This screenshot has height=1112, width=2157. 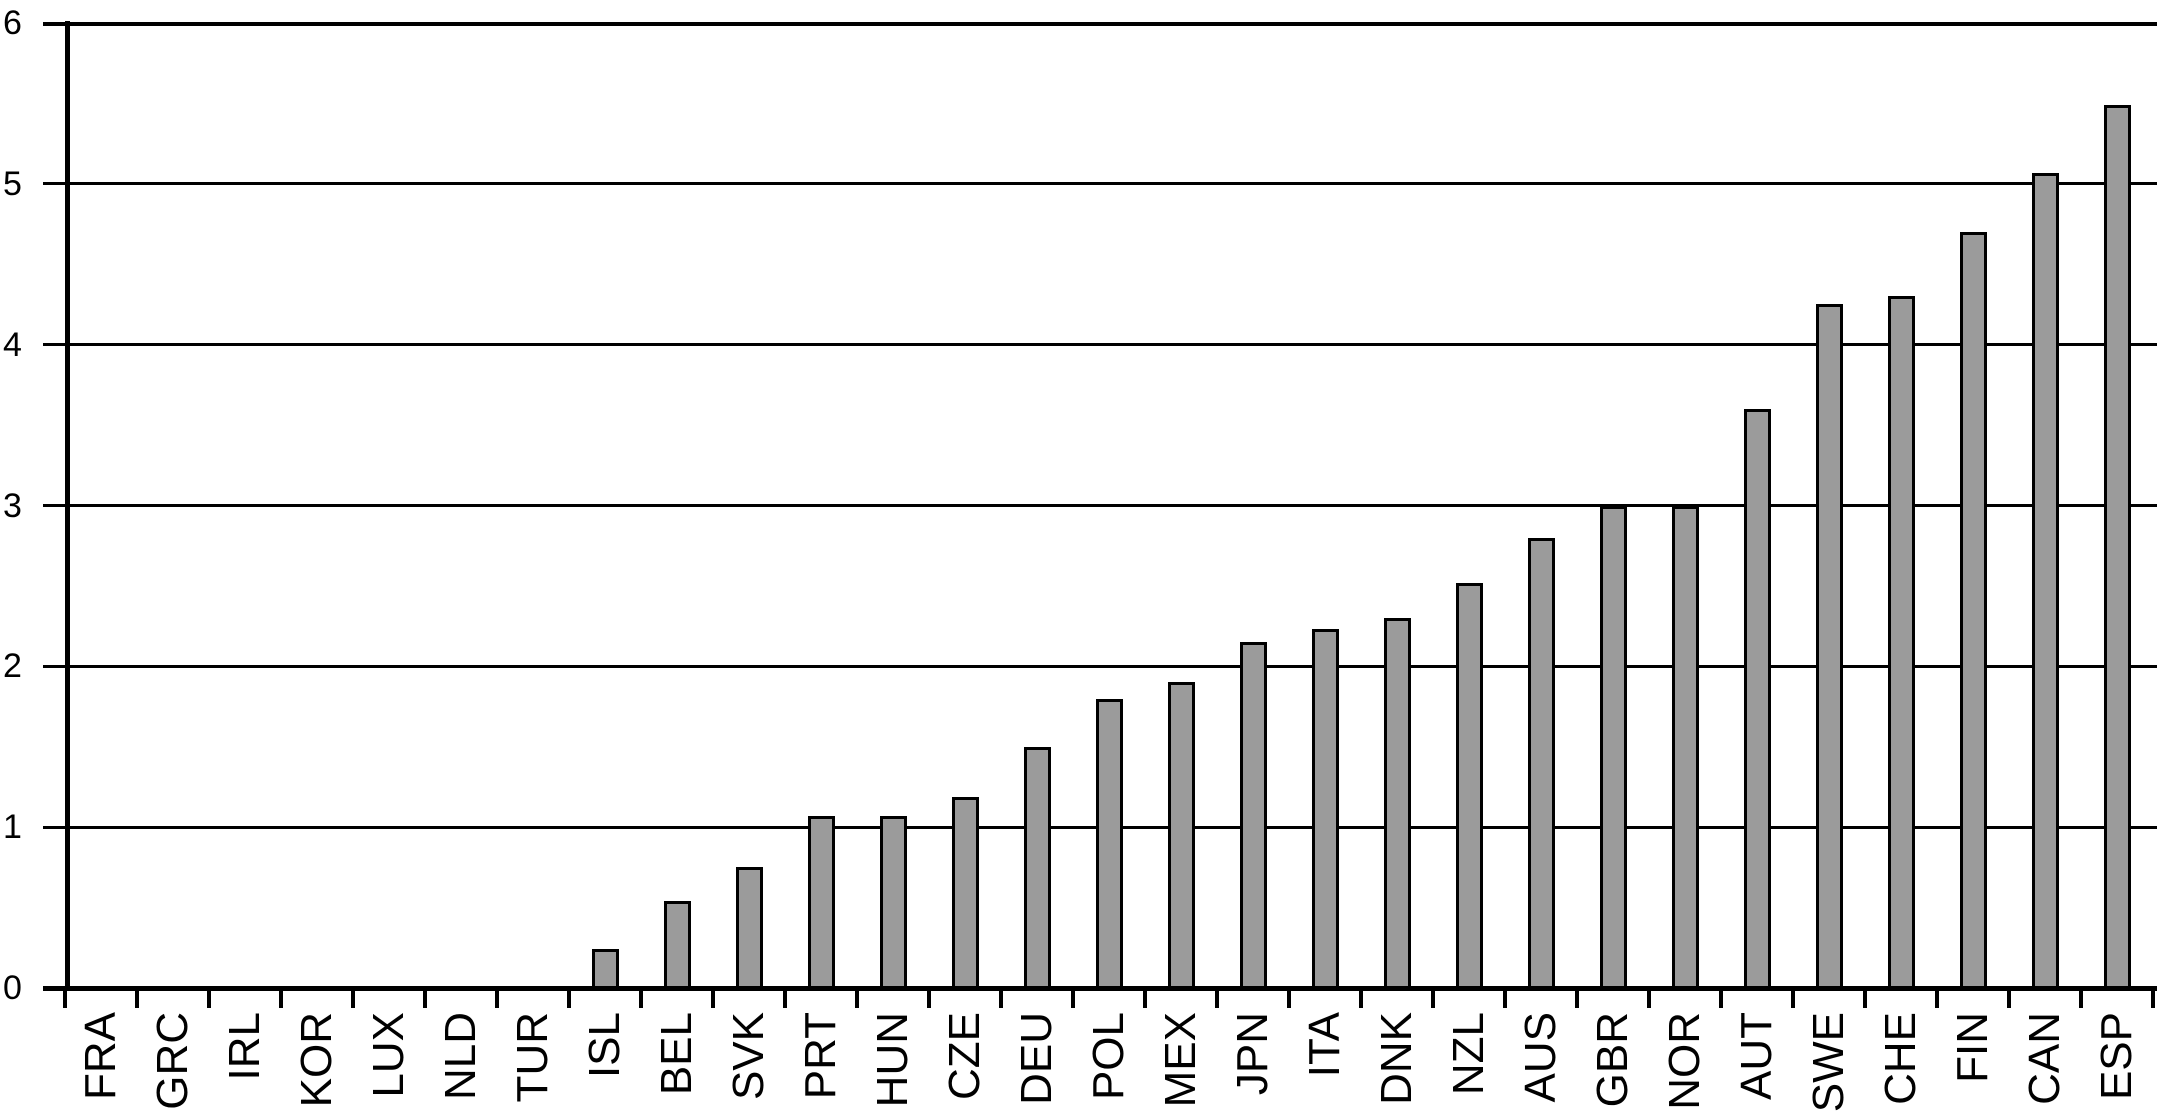 What do you see at coordinates (1828, 1062) in the screenshot?
I see `x-axis-label-text: SWE` at bounding box center [1828, 1062].